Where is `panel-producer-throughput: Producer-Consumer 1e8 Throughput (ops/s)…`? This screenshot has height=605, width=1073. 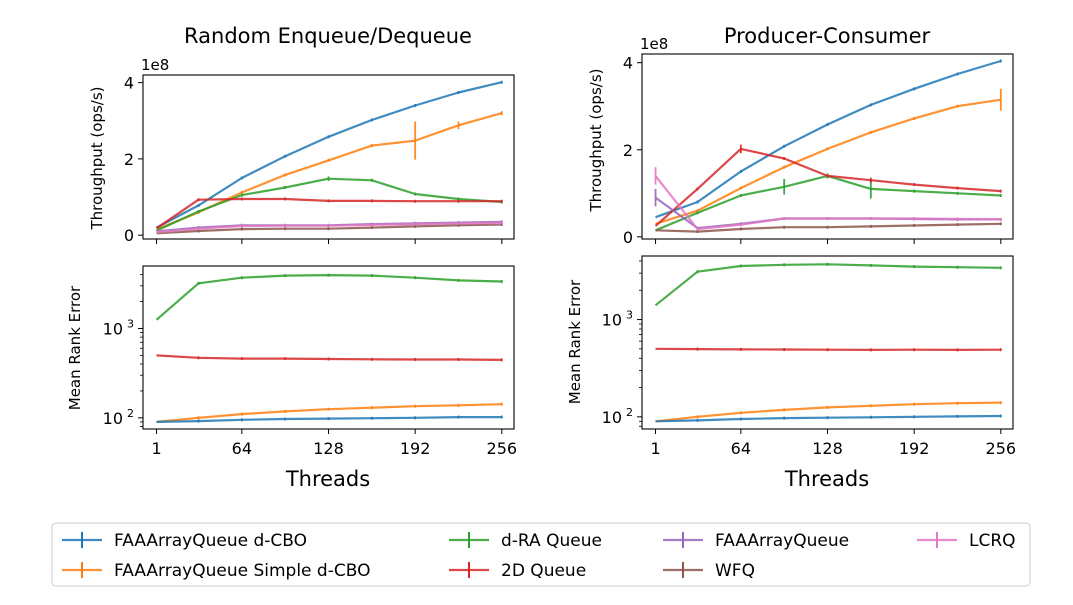
panel-producer-throughput: Producer-Consumer 1e8 Throughput (ops/s)… is located at coordinates (800, 135).